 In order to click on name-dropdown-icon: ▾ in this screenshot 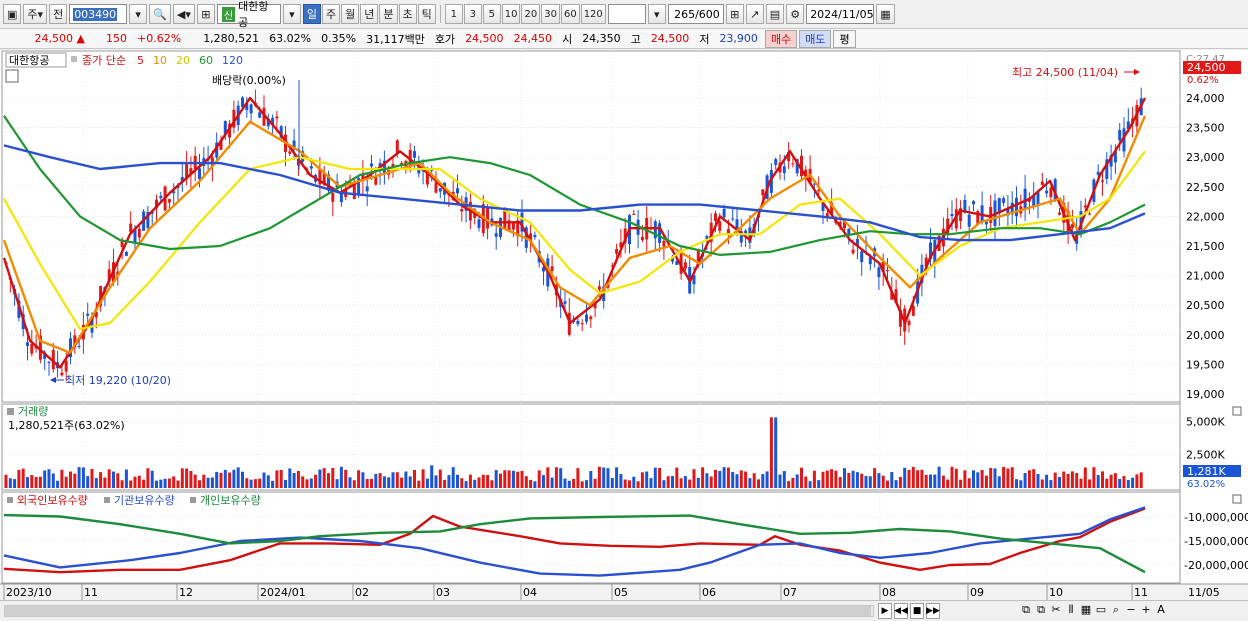, I will do `click(291, 14)`.